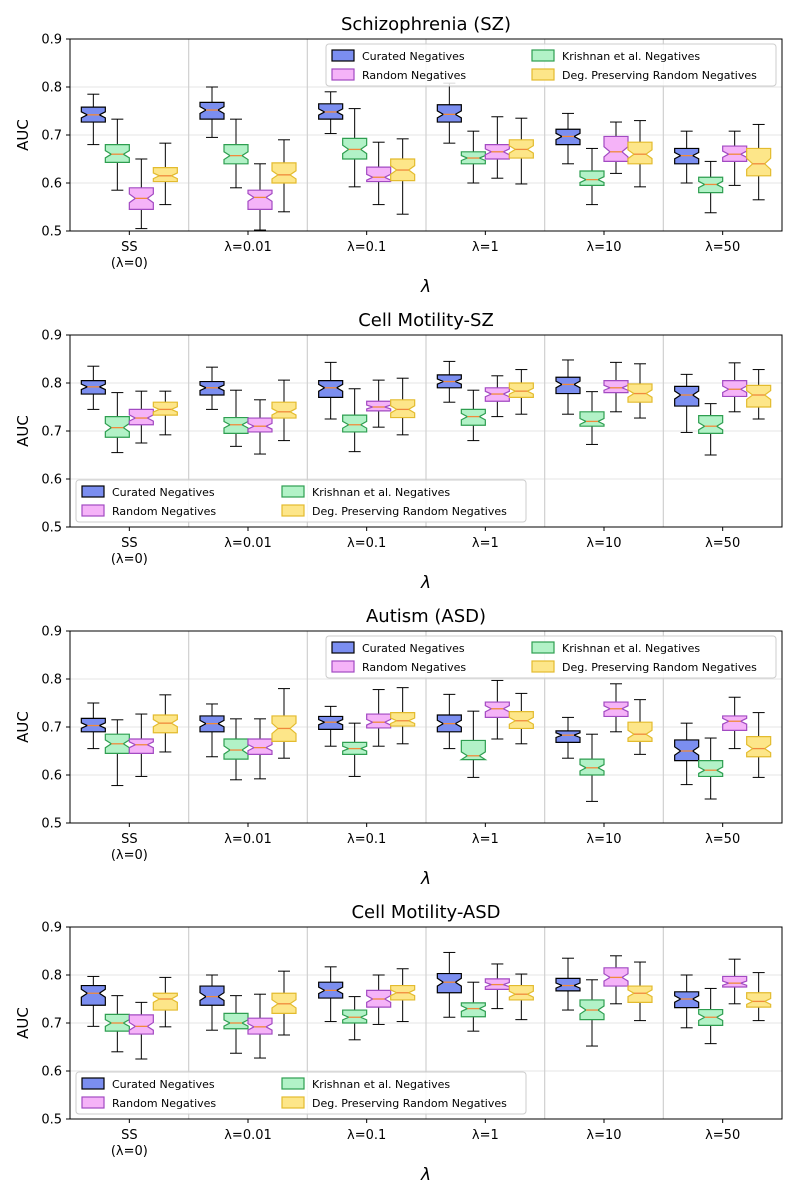 This screenshot has height=1200, width=800. What do you see at coordinates (129, 263) in the screenshot?
I see `x-tick-label-line: (λ=0)` at bounding box center [129, 263].